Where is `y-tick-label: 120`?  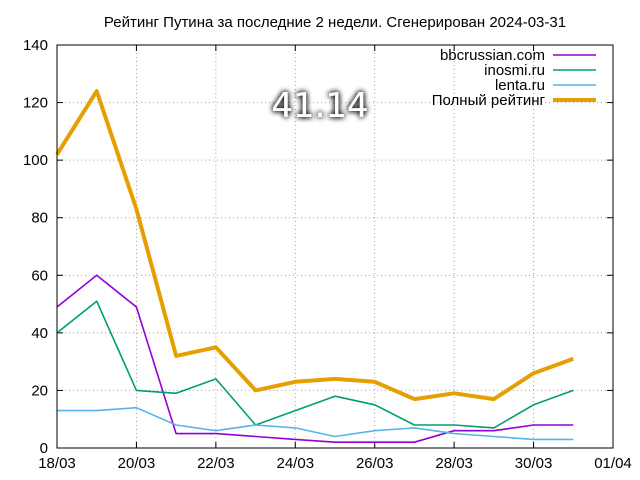 y-tick-label: 120 is located at coordinates (35, 103).